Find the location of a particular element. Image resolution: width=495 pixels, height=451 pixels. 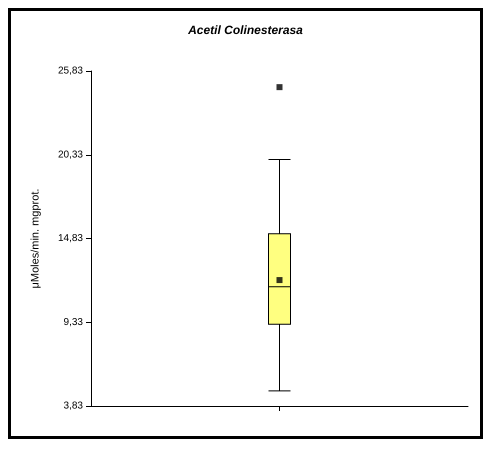

y-axis-title: μMoles/min. mgprot. is located at coordinates (36, 238).